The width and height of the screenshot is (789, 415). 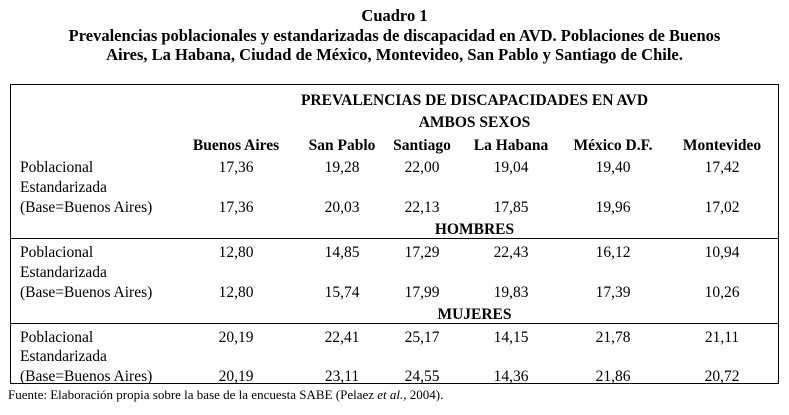 What do you see at coordinates (613, 167) in the screenshot?
I see `table-cell: 19,40` at bounding box center [613, 167].